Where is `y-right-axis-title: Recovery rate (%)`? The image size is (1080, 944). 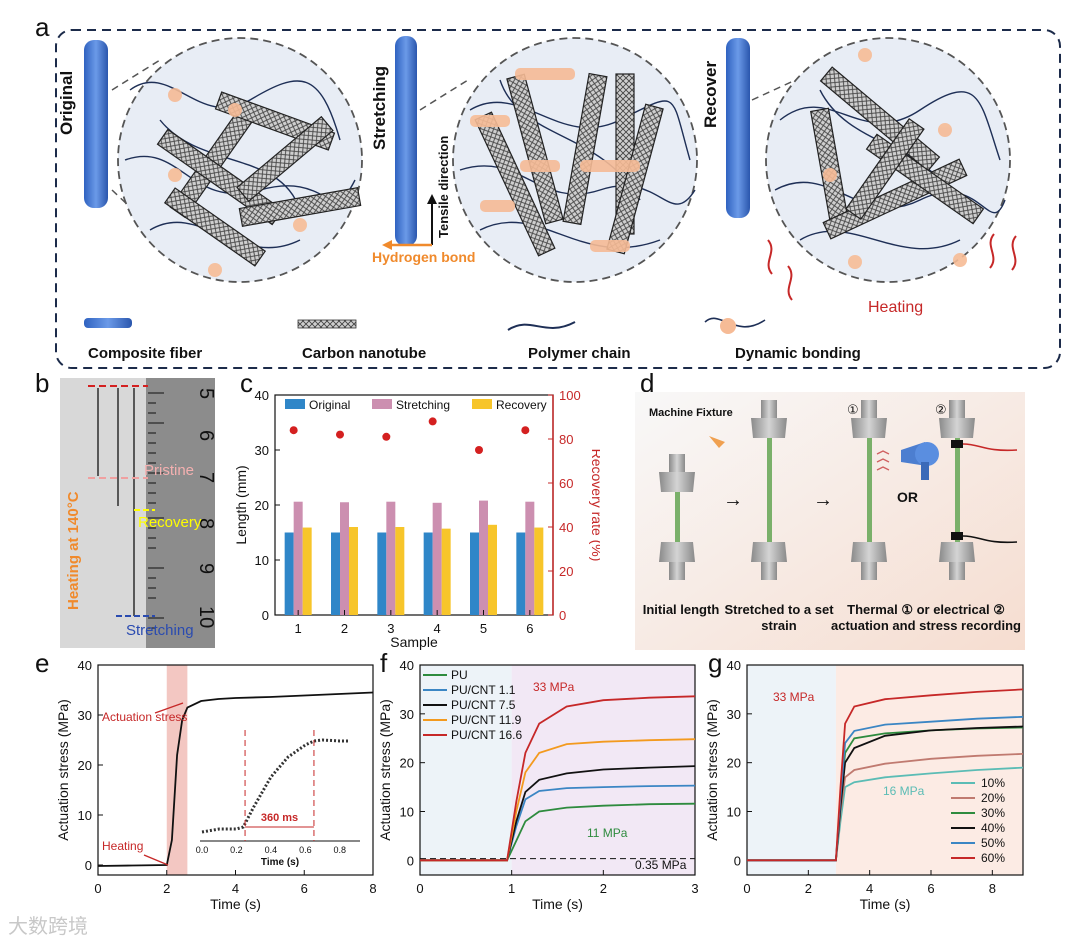
y-right-axis-title: Recovery rate (%) is located at coordinates (594, 505).